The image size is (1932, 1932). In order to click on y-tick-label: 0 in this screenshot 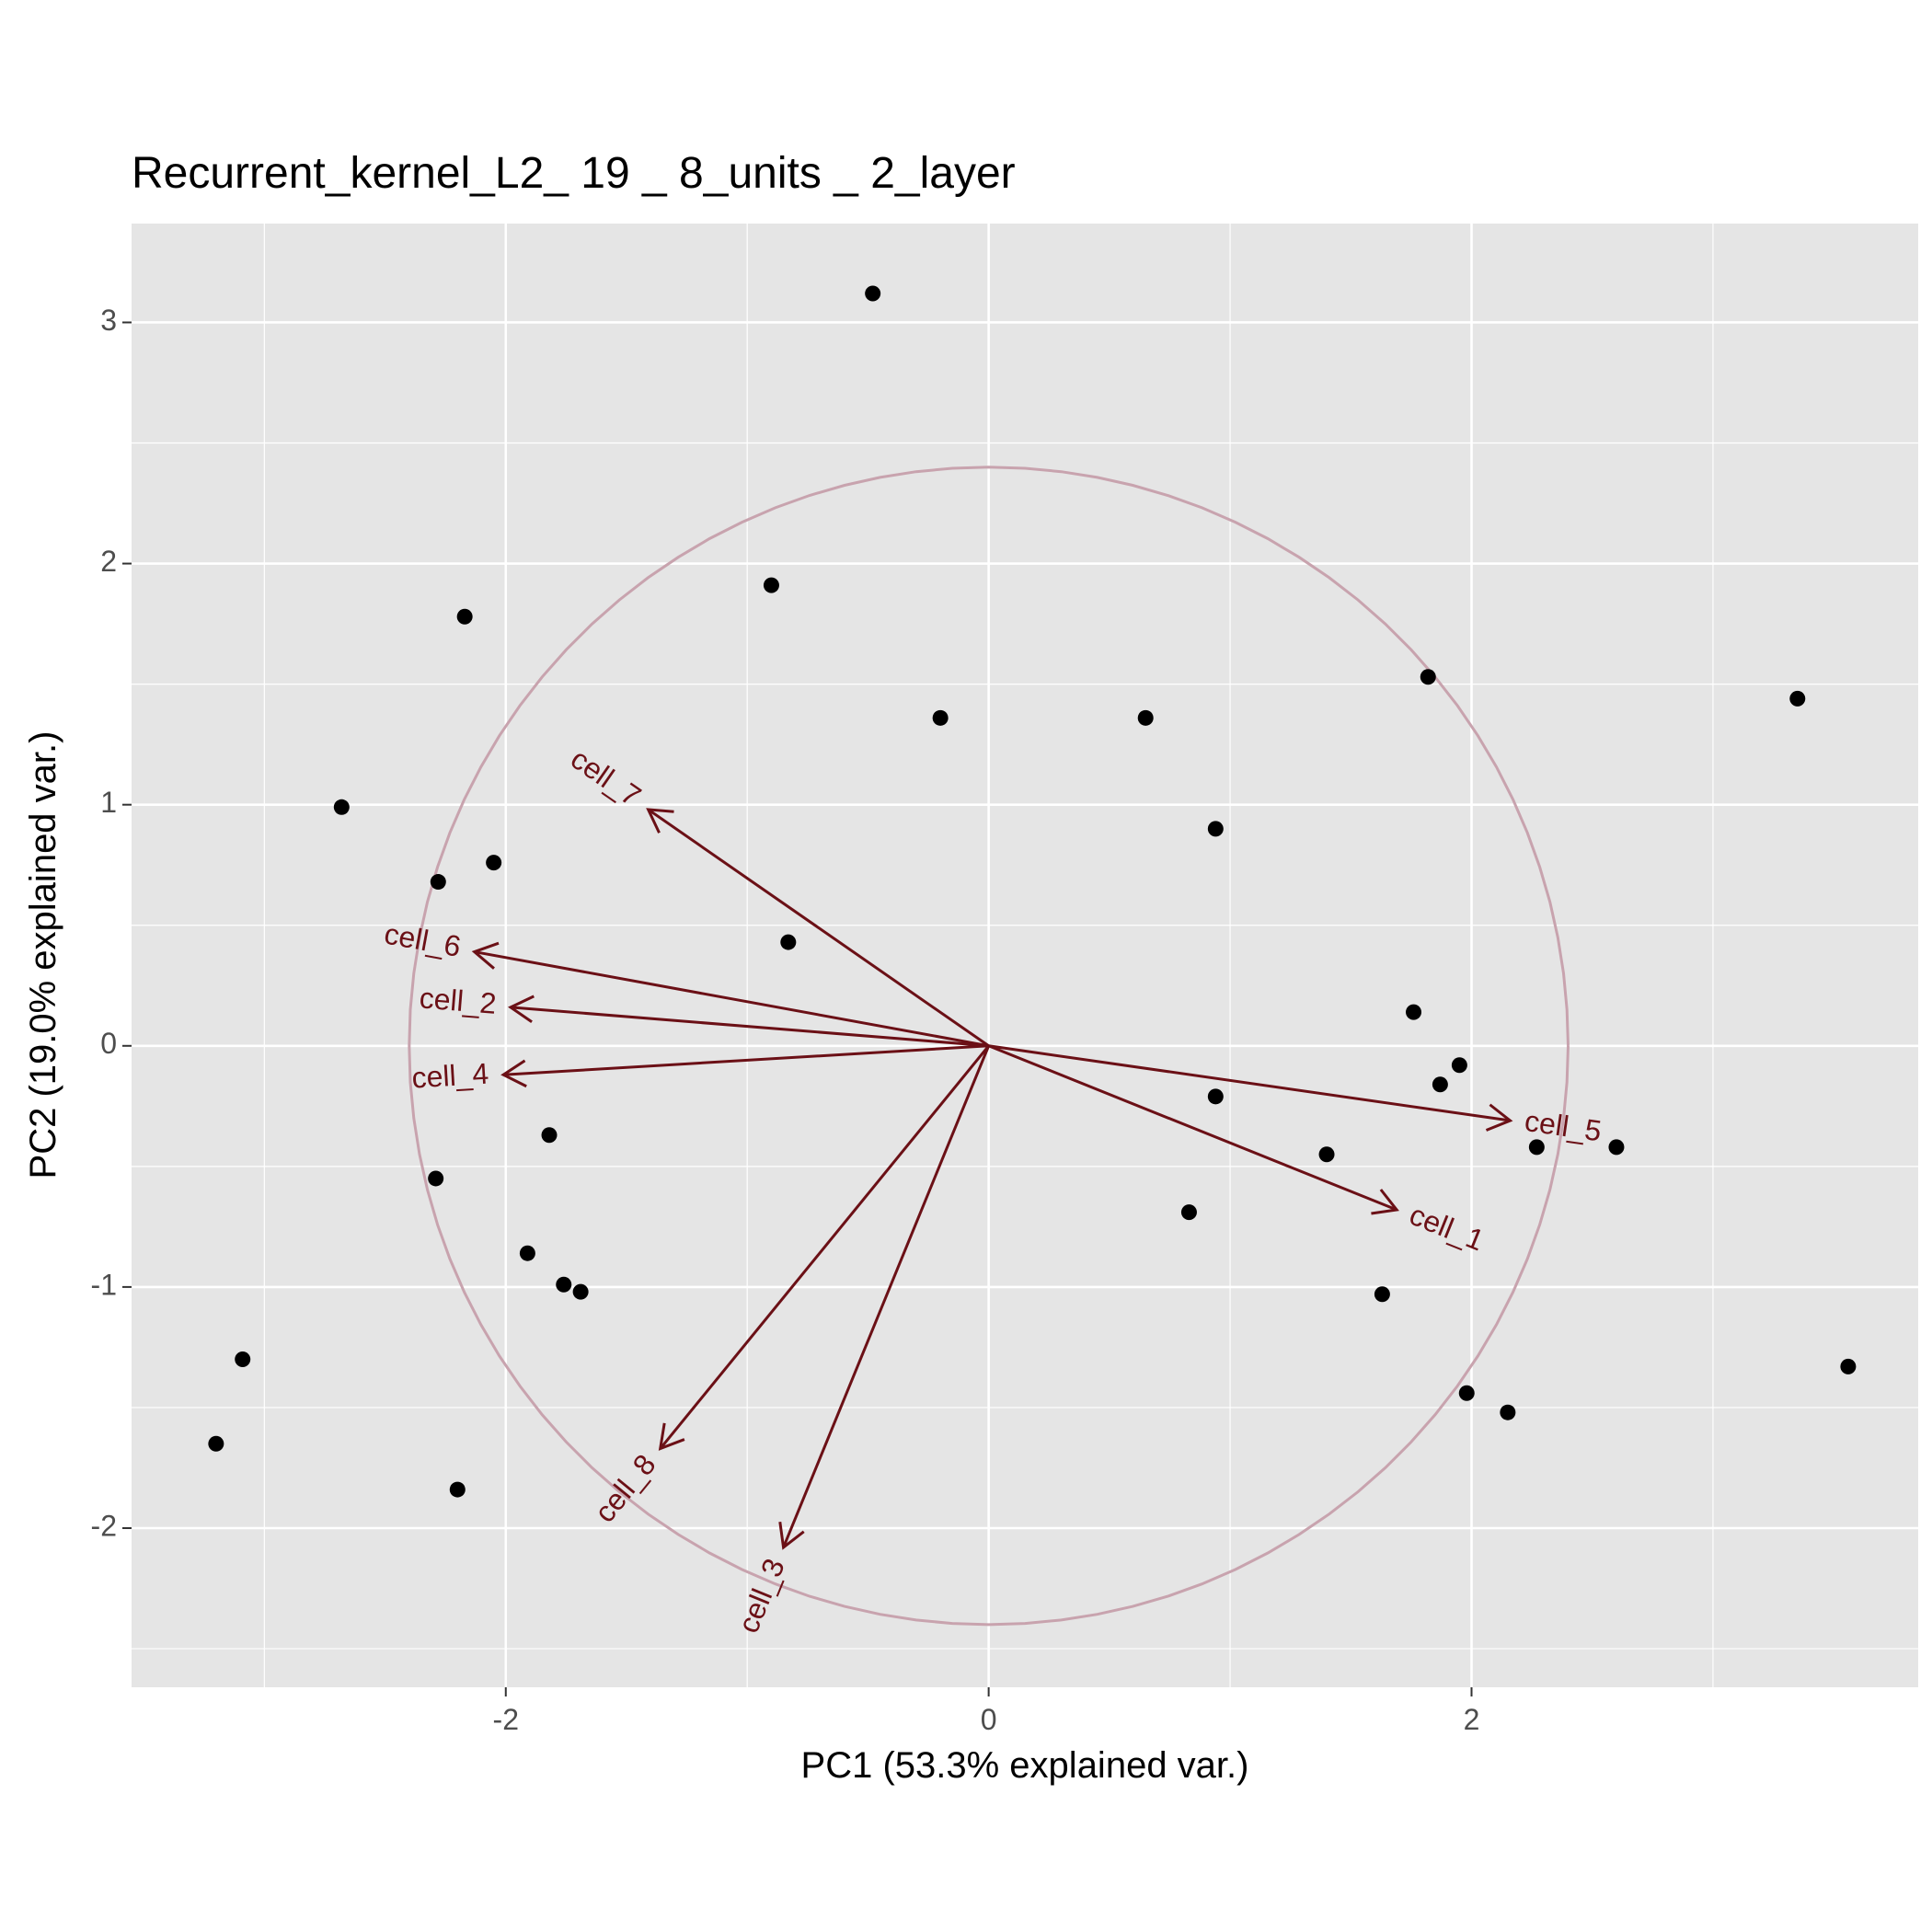, I will do `click(108, 1043)`.